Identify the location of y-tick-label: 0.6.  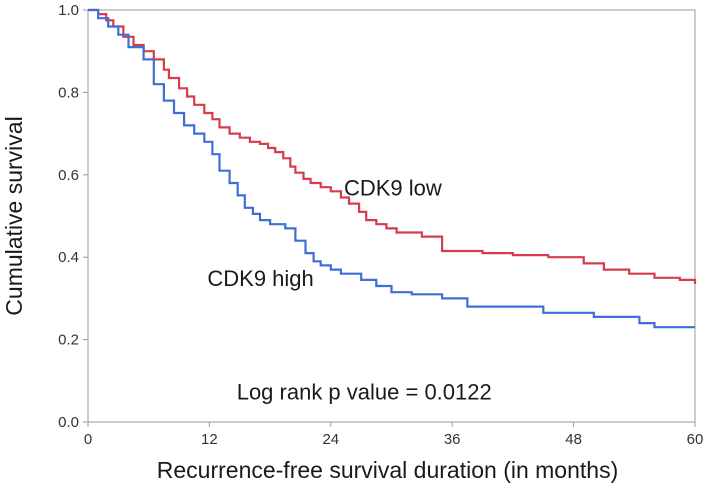
(68, 175).